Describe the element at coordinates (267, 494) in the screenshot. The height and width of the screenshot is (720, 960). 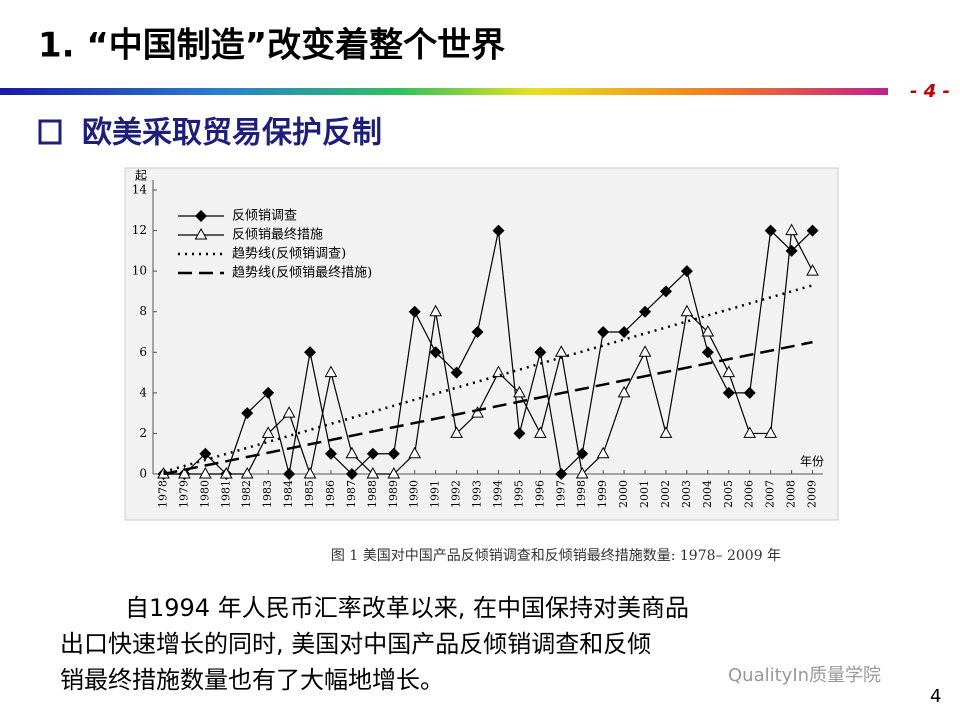
I see `x-tick-label: 1983` at that location.